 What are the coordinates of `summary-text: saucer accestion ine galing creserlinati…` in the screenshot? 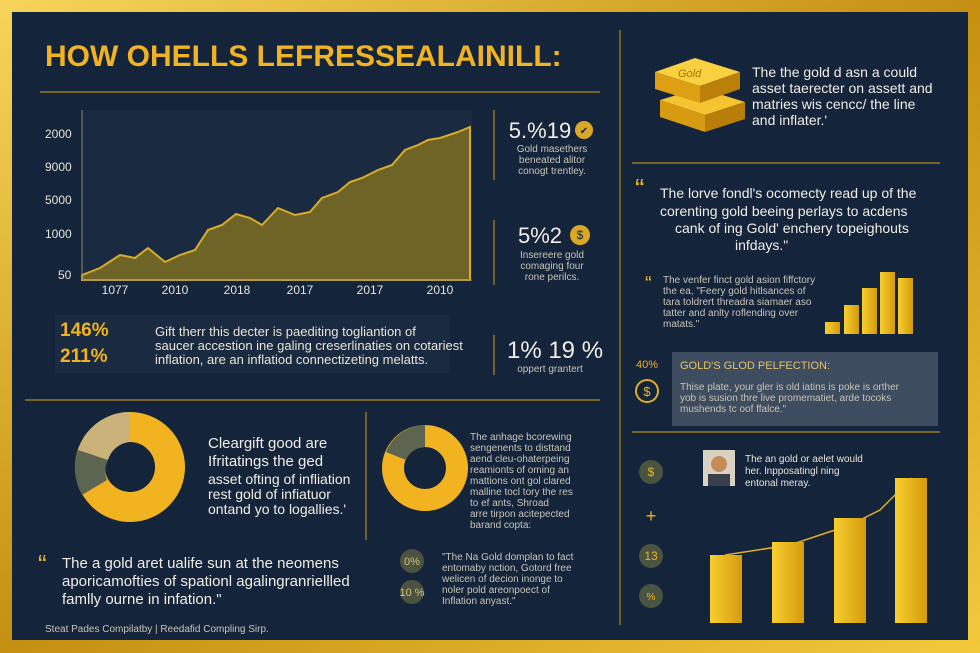 It's located at (309, 345).